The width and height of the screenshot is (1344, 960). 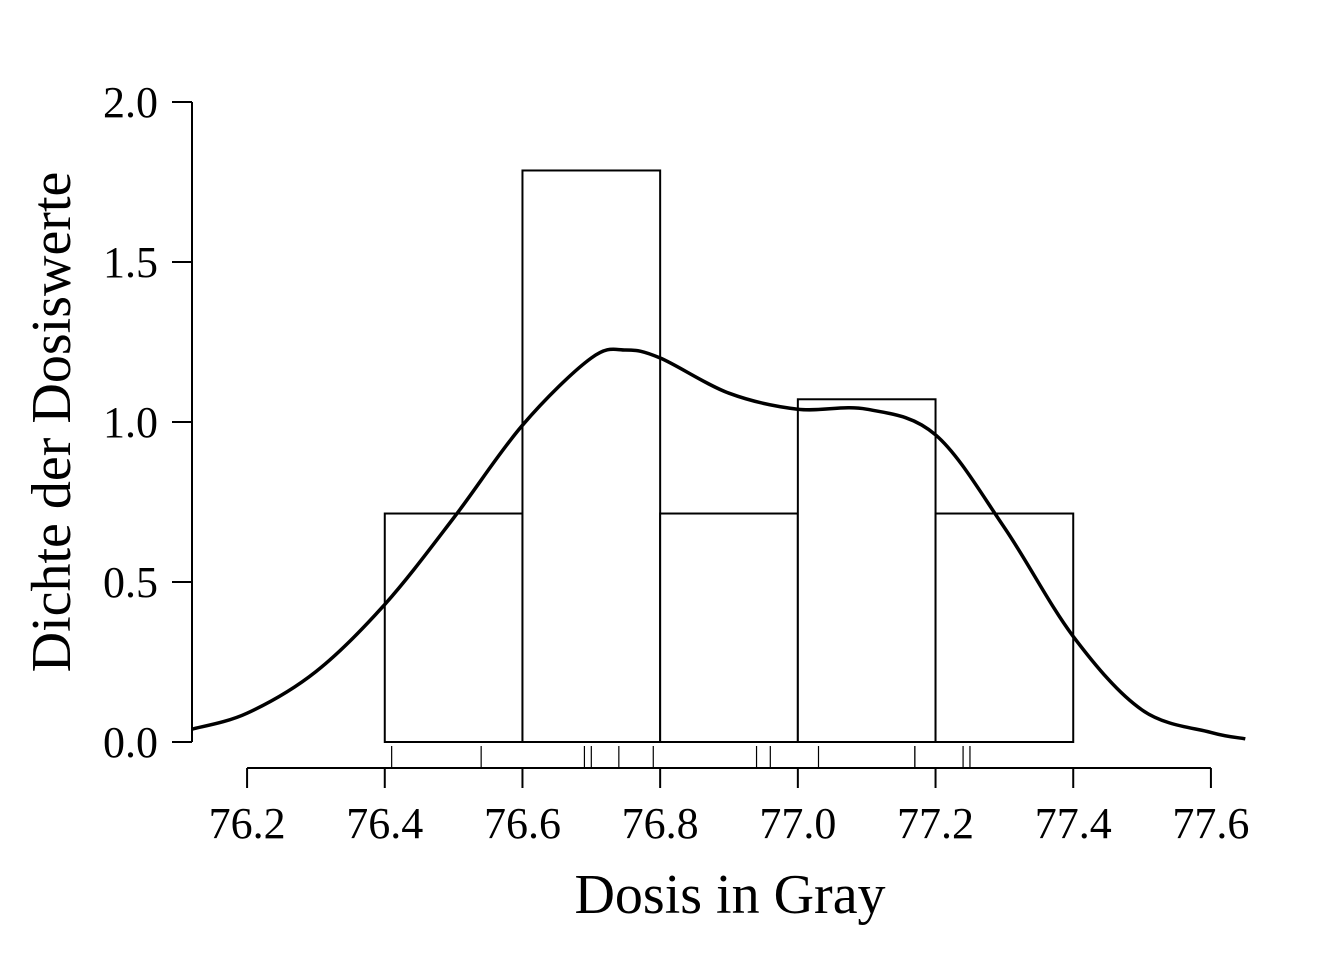 What do you see at coordinates (522, 823) in the screenshot?
I see `x-tick-label-2: 76.6` at bounding box center [522, 823].